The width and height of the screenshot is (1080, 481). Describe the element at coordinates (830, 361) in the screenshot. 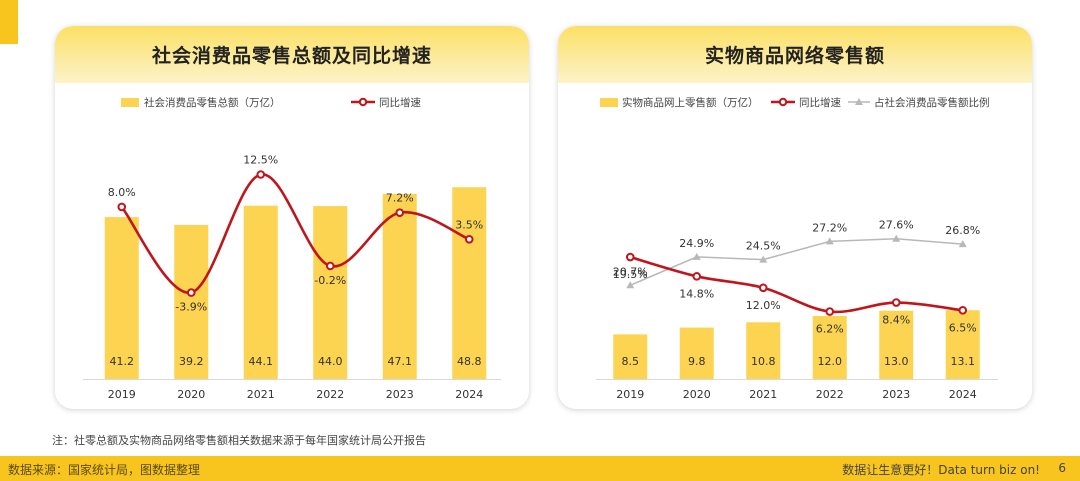

I see `bar-data-label: 12.0` at that location.